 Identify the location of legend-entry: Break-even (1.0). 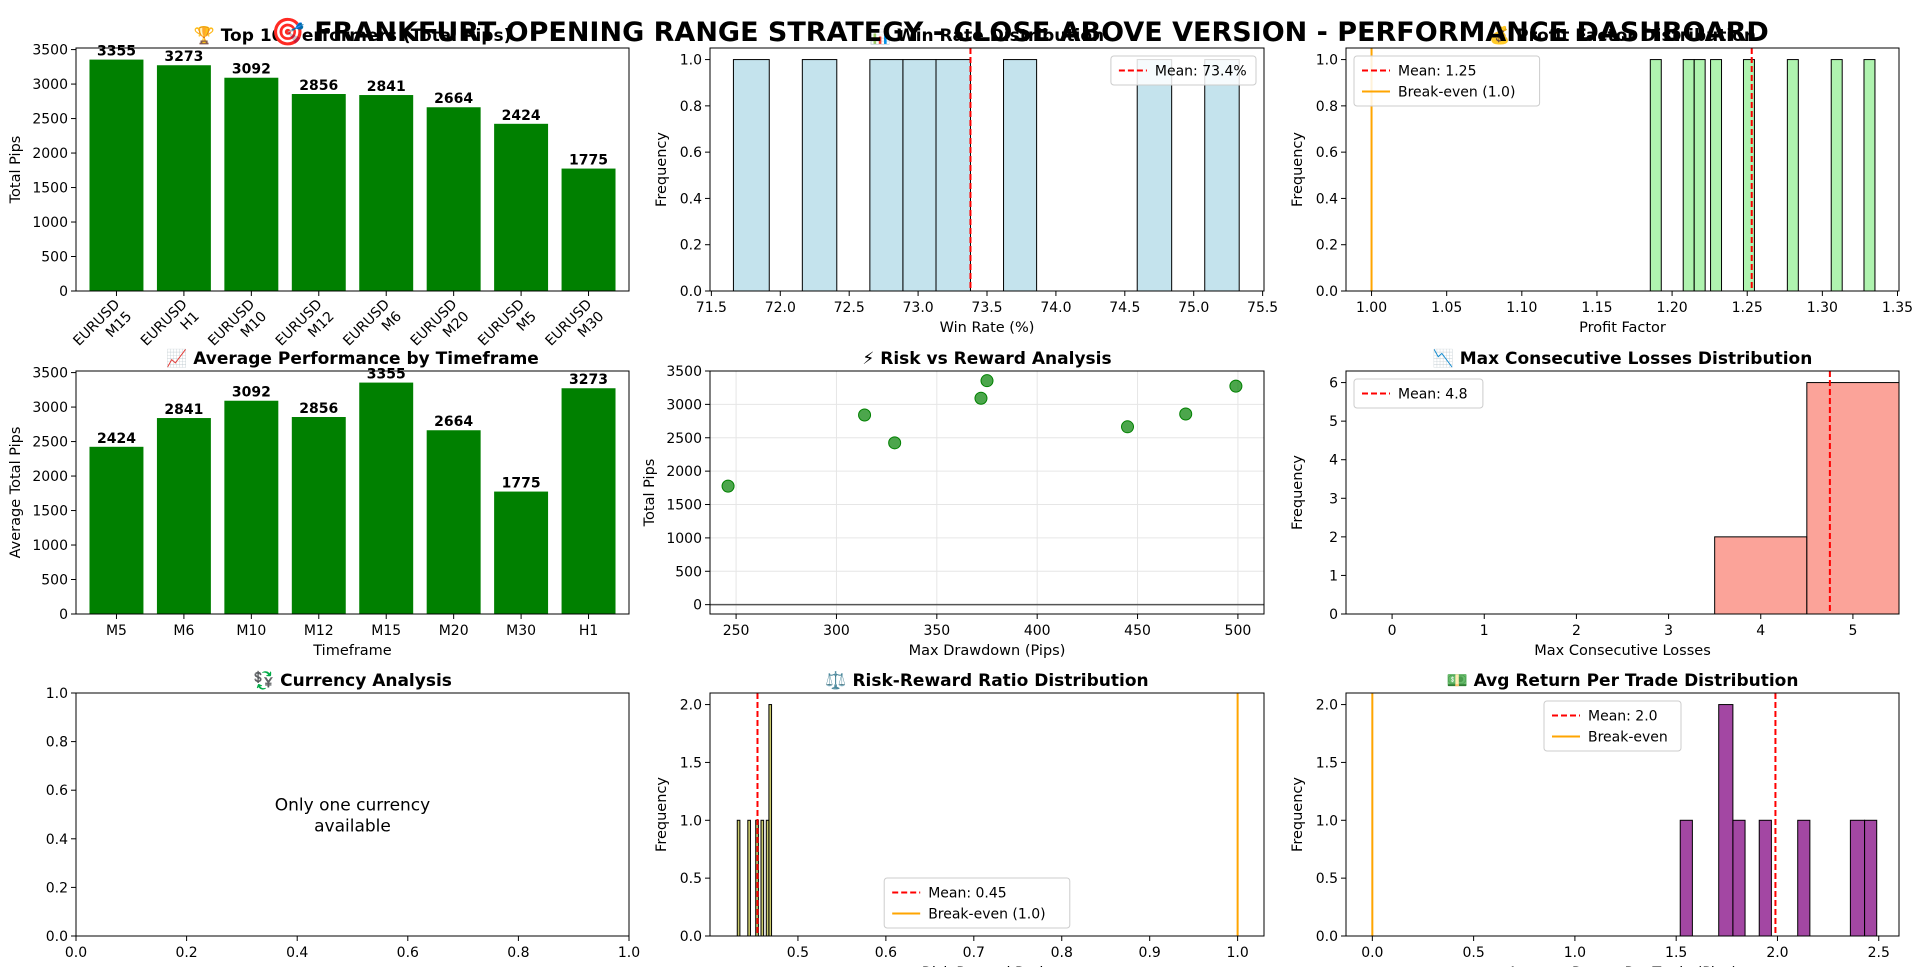
(1456, 93).